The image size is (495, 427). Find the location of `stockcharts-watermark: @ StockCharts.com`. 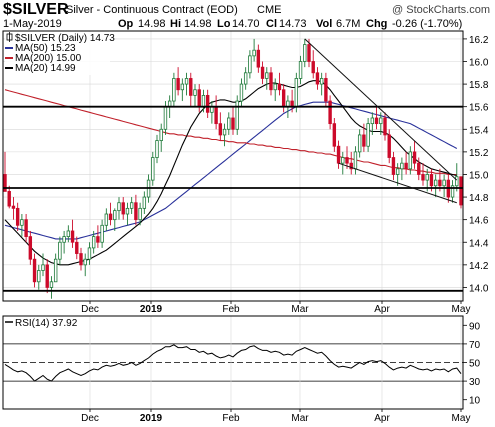

stockcharts-watermark: @ StockCharts.com is located at coordinates (441, 10).